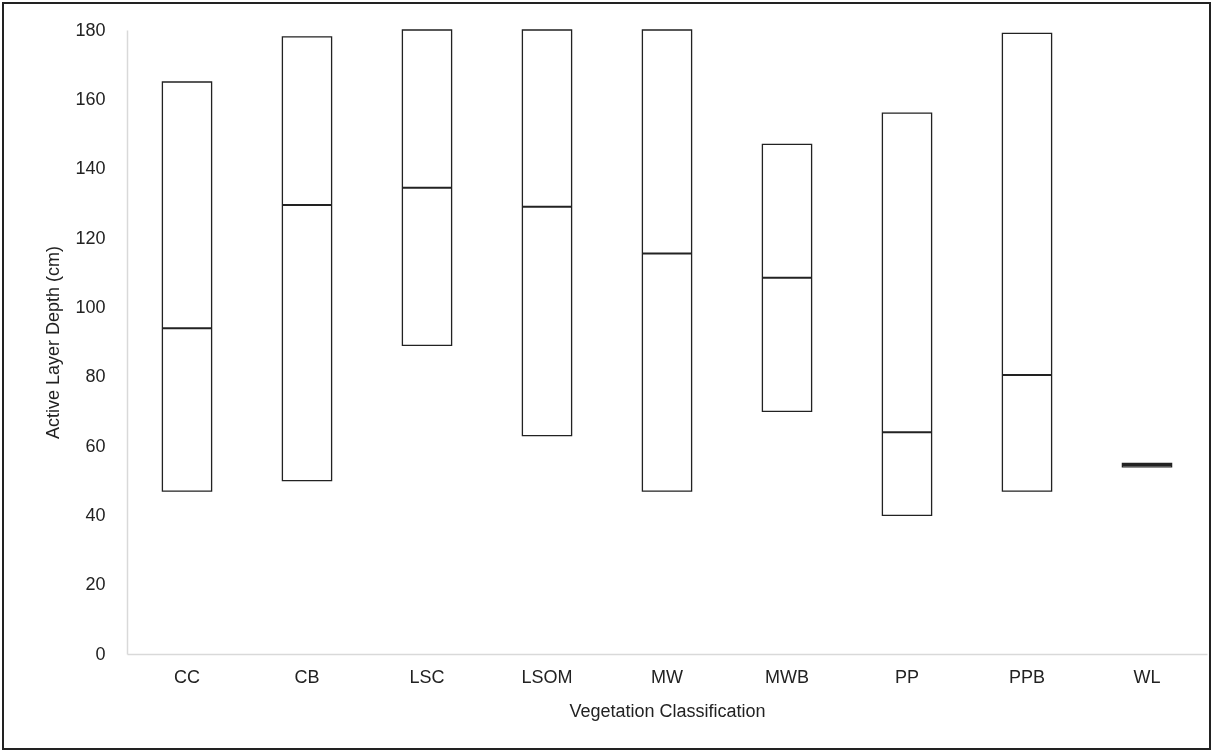  Describe the element at coordinates (307, 676) in the screenshot. I see `x-tick-label: CB` at that location.